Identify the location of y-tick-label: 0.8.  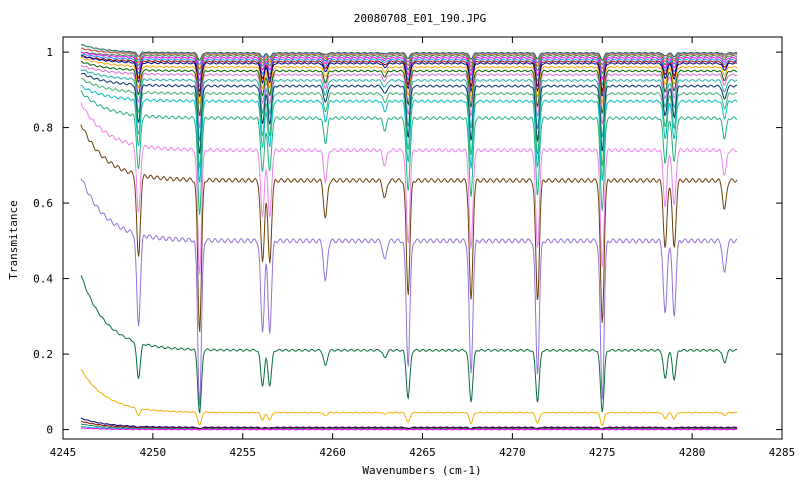
(43, 128).